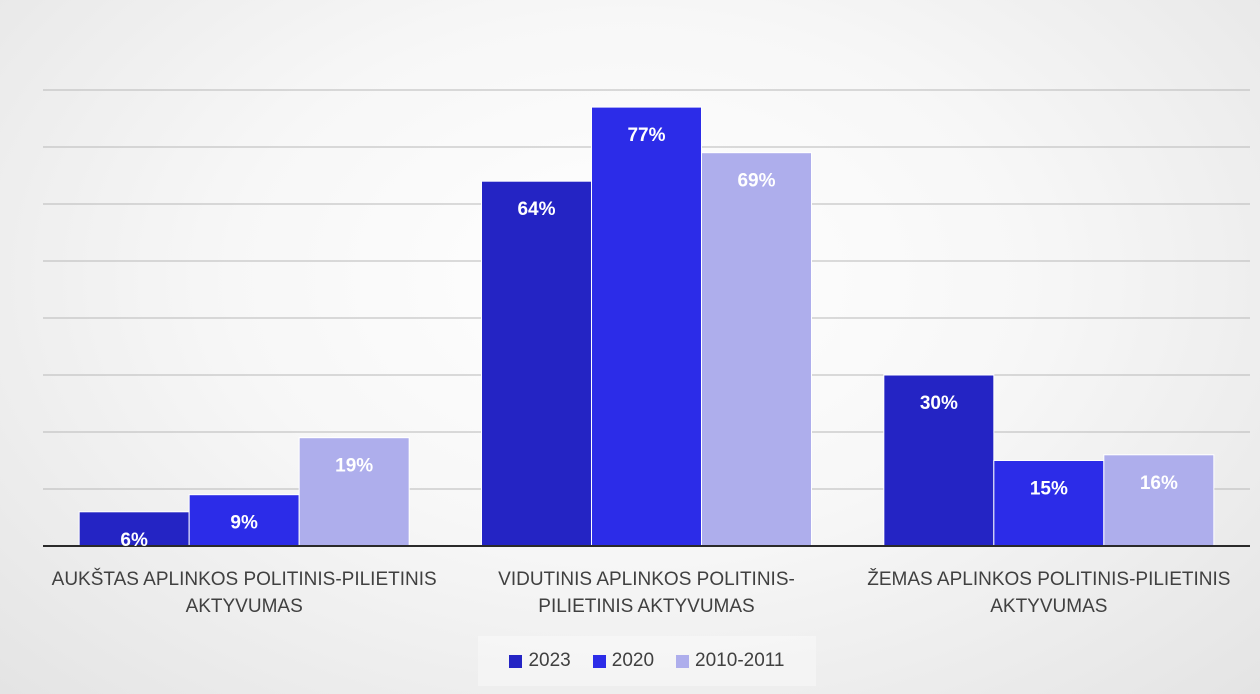 Image resolution: width=1260 pixels, height=694 pixels. I want to click on category-label-line: AUKŠTAS APLINKOS POLITINIS-PILIETINIS, so click(244, 579).